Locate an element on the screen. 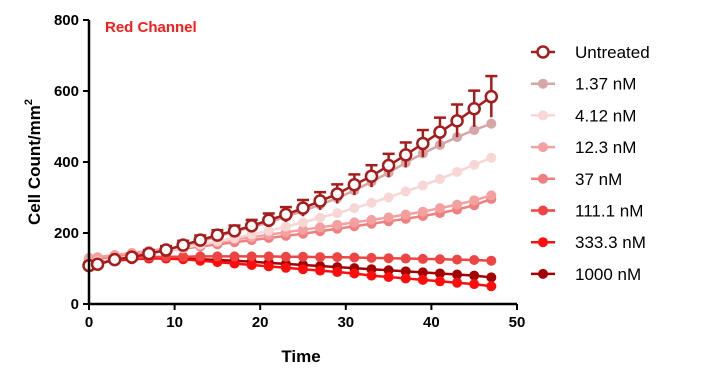 Image resolution: width=706 pixels, height=368 pixels. x-tick-label: 30 is located at coordinates (345, 322).